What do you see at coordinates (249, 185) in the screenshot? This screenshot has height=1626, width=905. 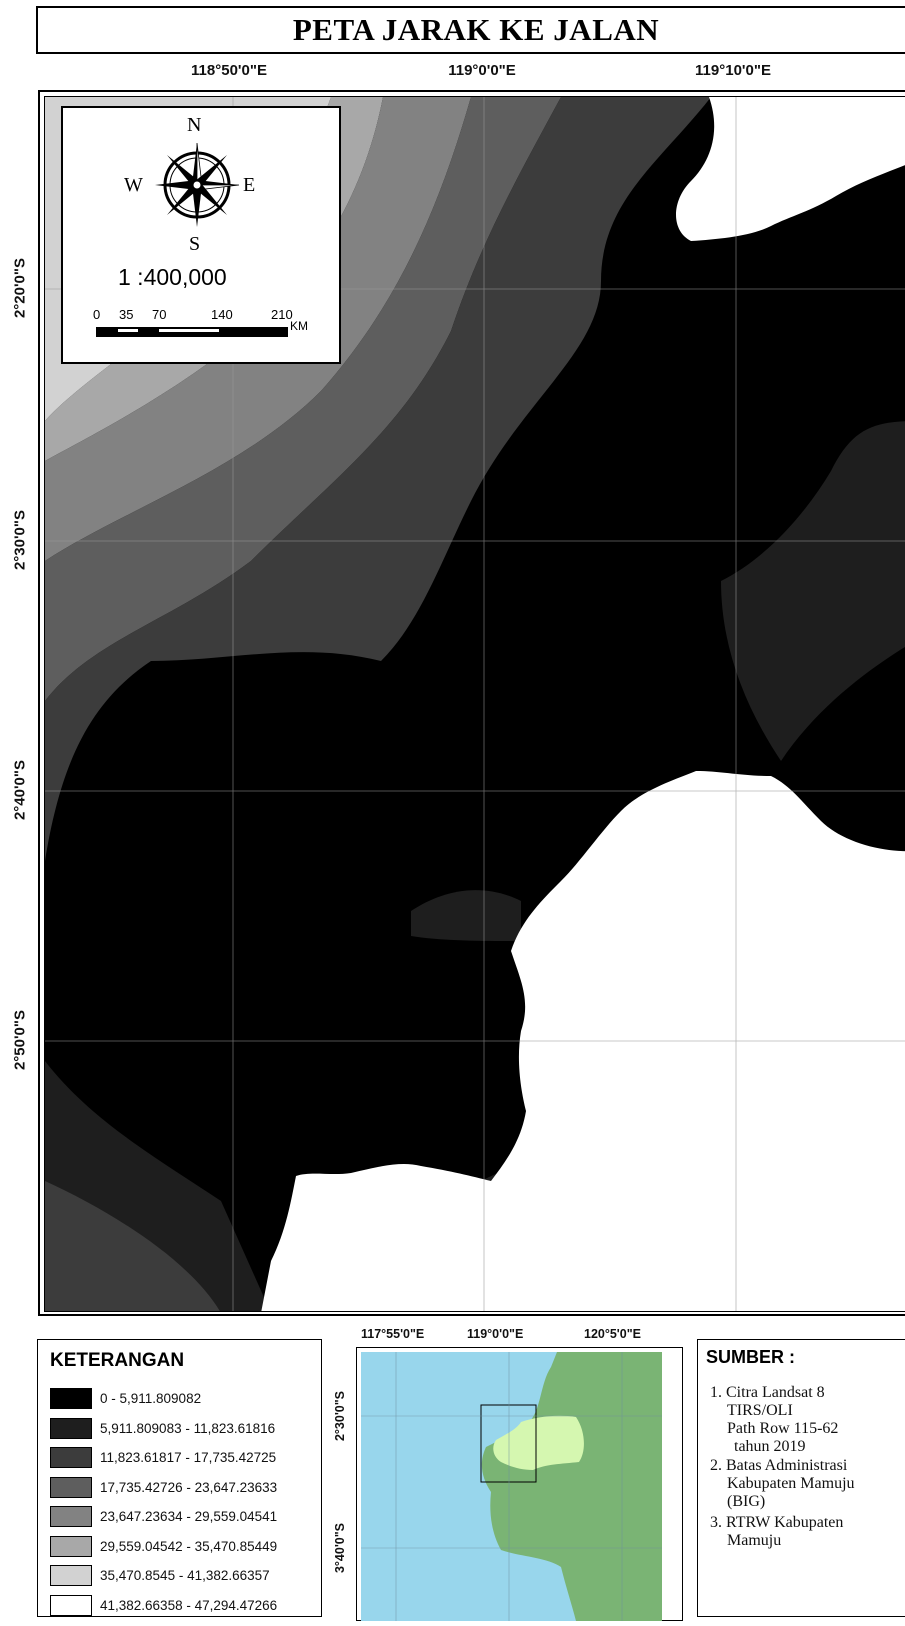 I see `east-label: E` at bounding box center [249, 185].